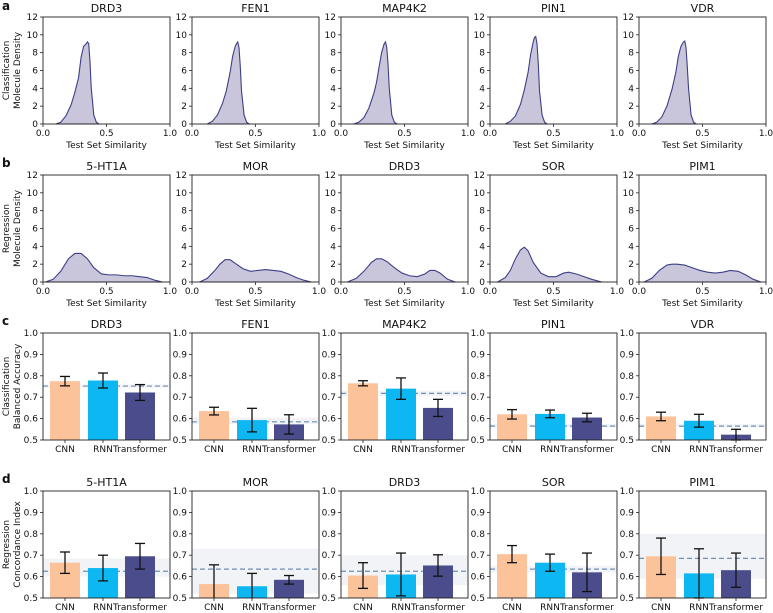 This screenshot has width=773, height=613. Describe the element at coordinates (661, 428) in the screenshot. I see `bar-cnn` at that location.